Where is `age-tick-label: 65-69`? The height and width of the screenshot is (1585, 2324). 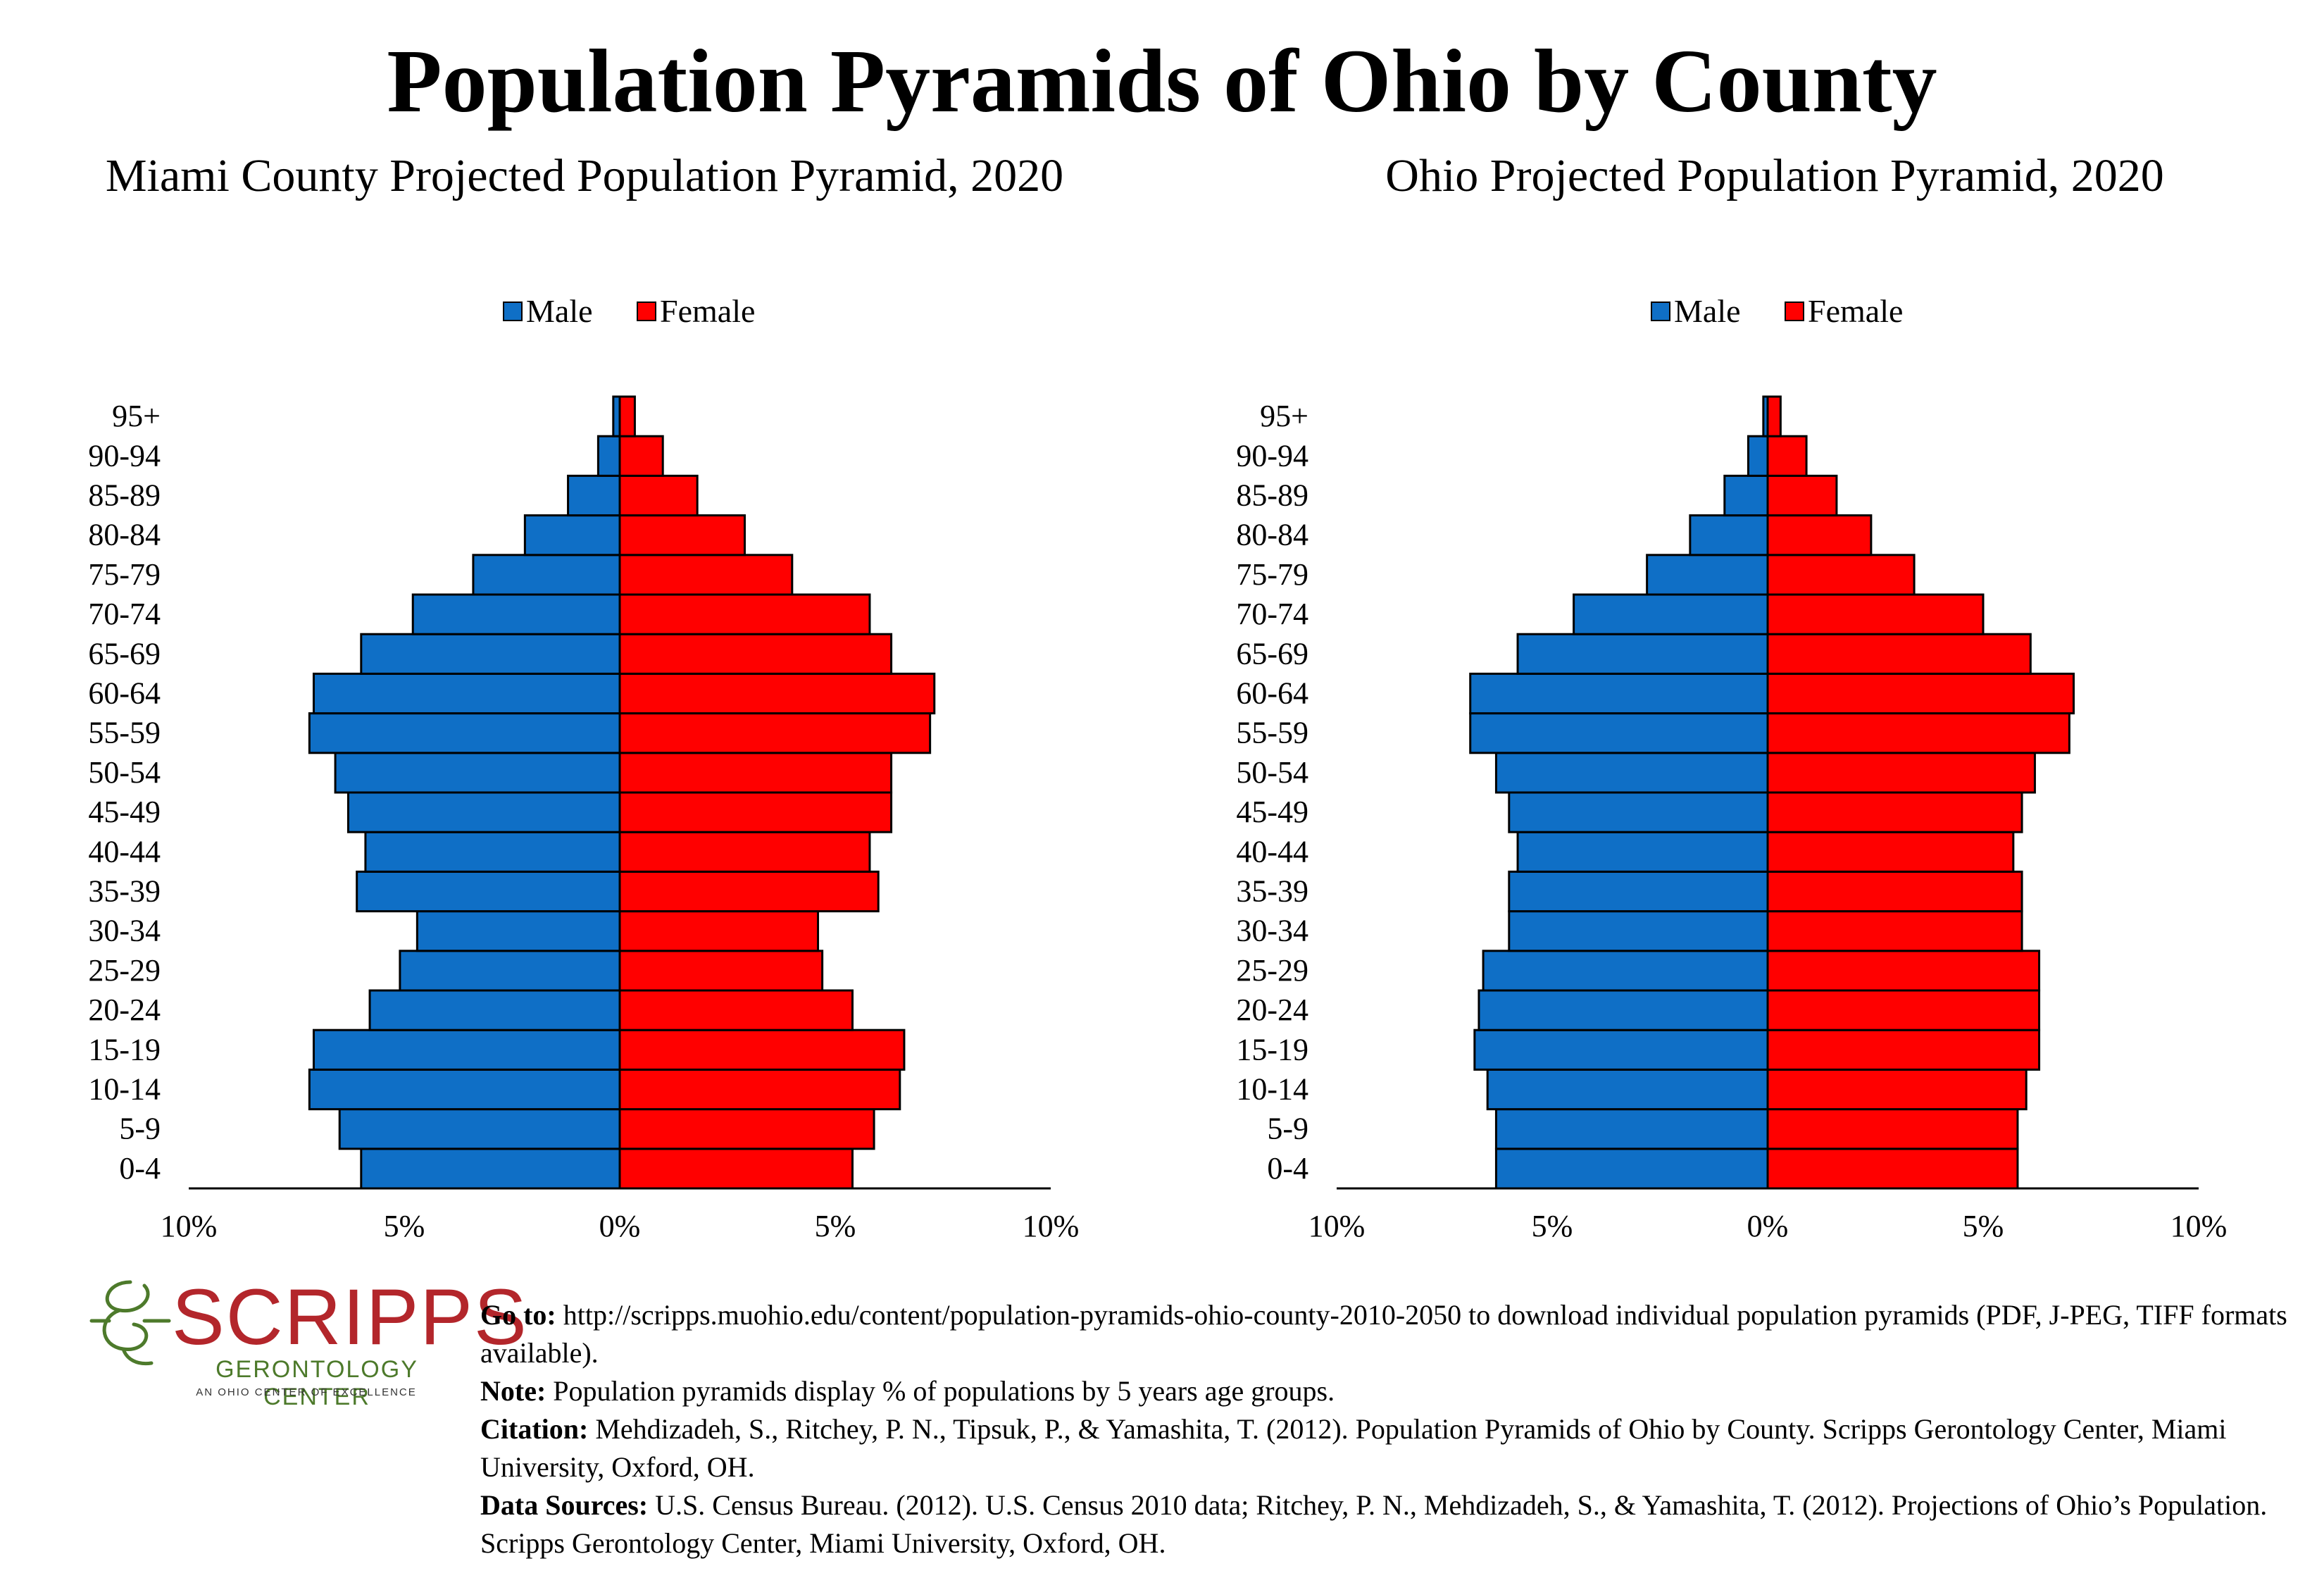 age-tick-label: 65-69 is located at coordinates (1272, 653).